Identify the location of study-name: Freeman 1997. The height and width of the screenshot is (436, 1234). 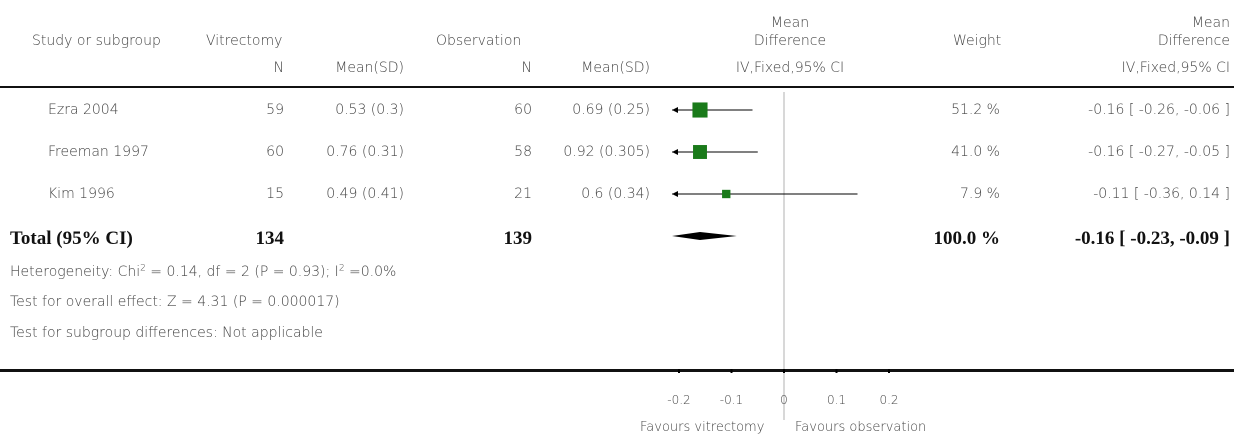
(98, 152).